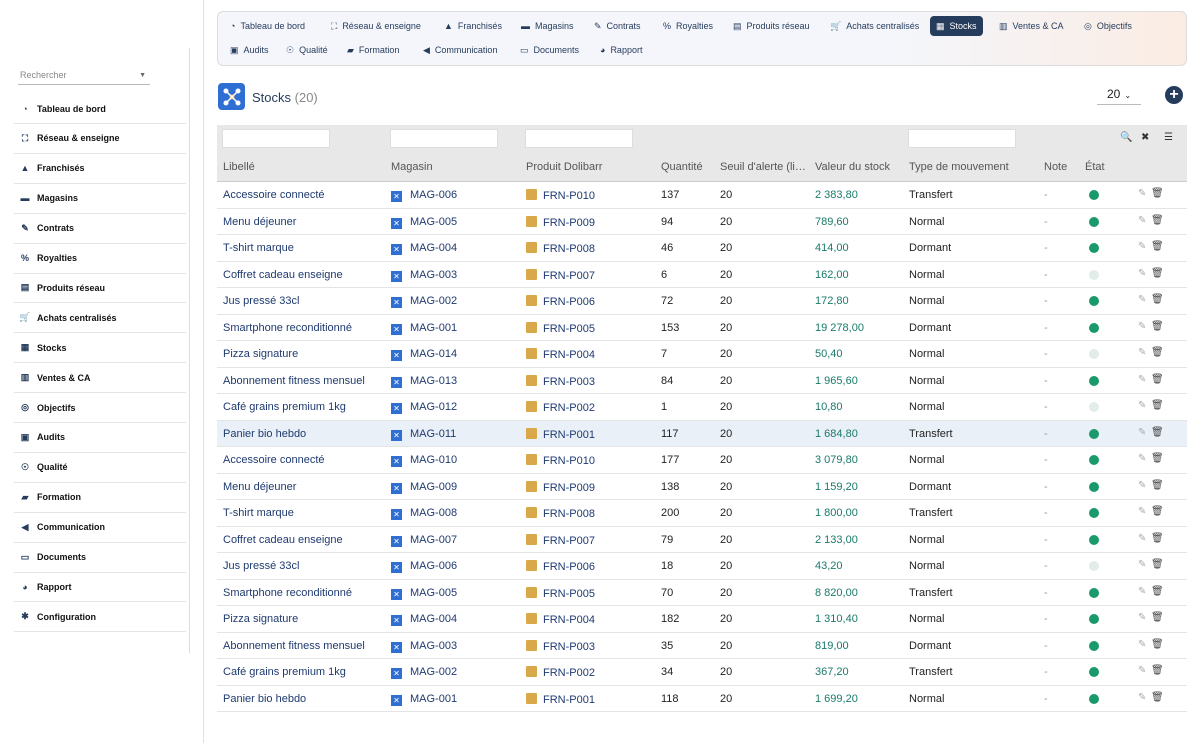  I want to click on tab-tableau-de-bord: ◔ Tableau de bord, so click(267, 26).